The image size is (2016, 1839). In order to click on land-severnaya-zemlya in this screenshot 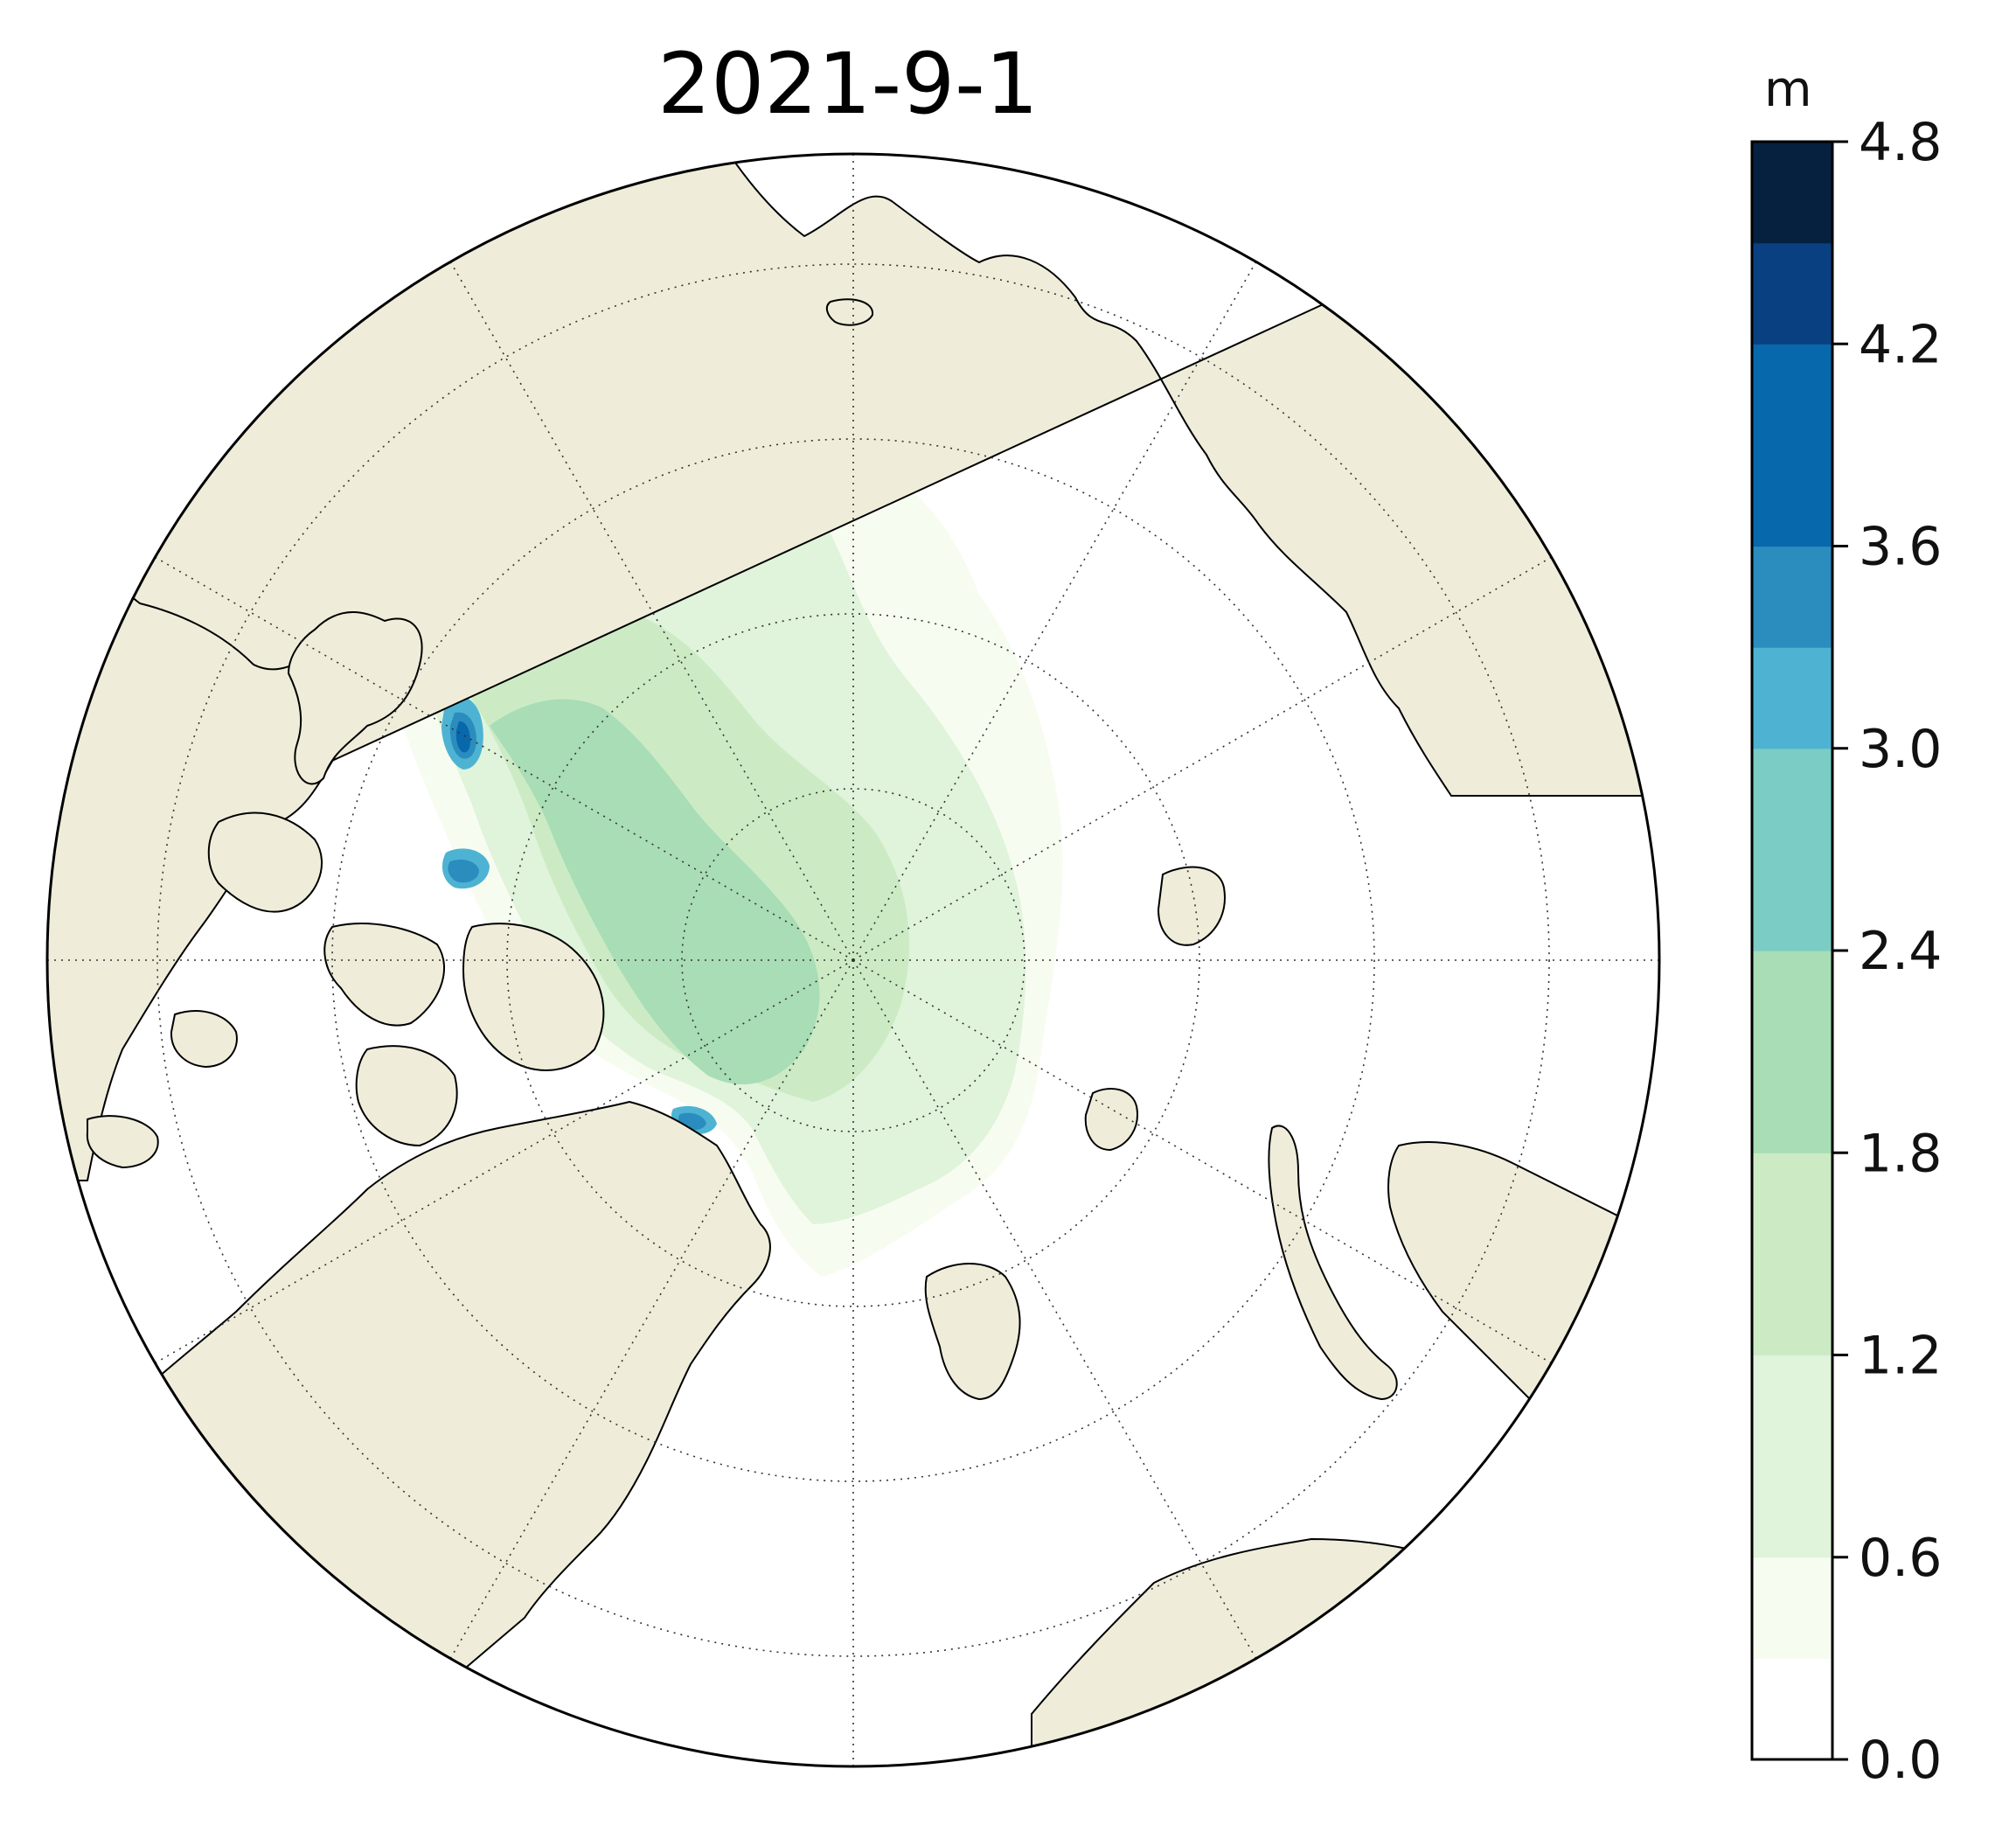, I will do `click(1191, 906)`.